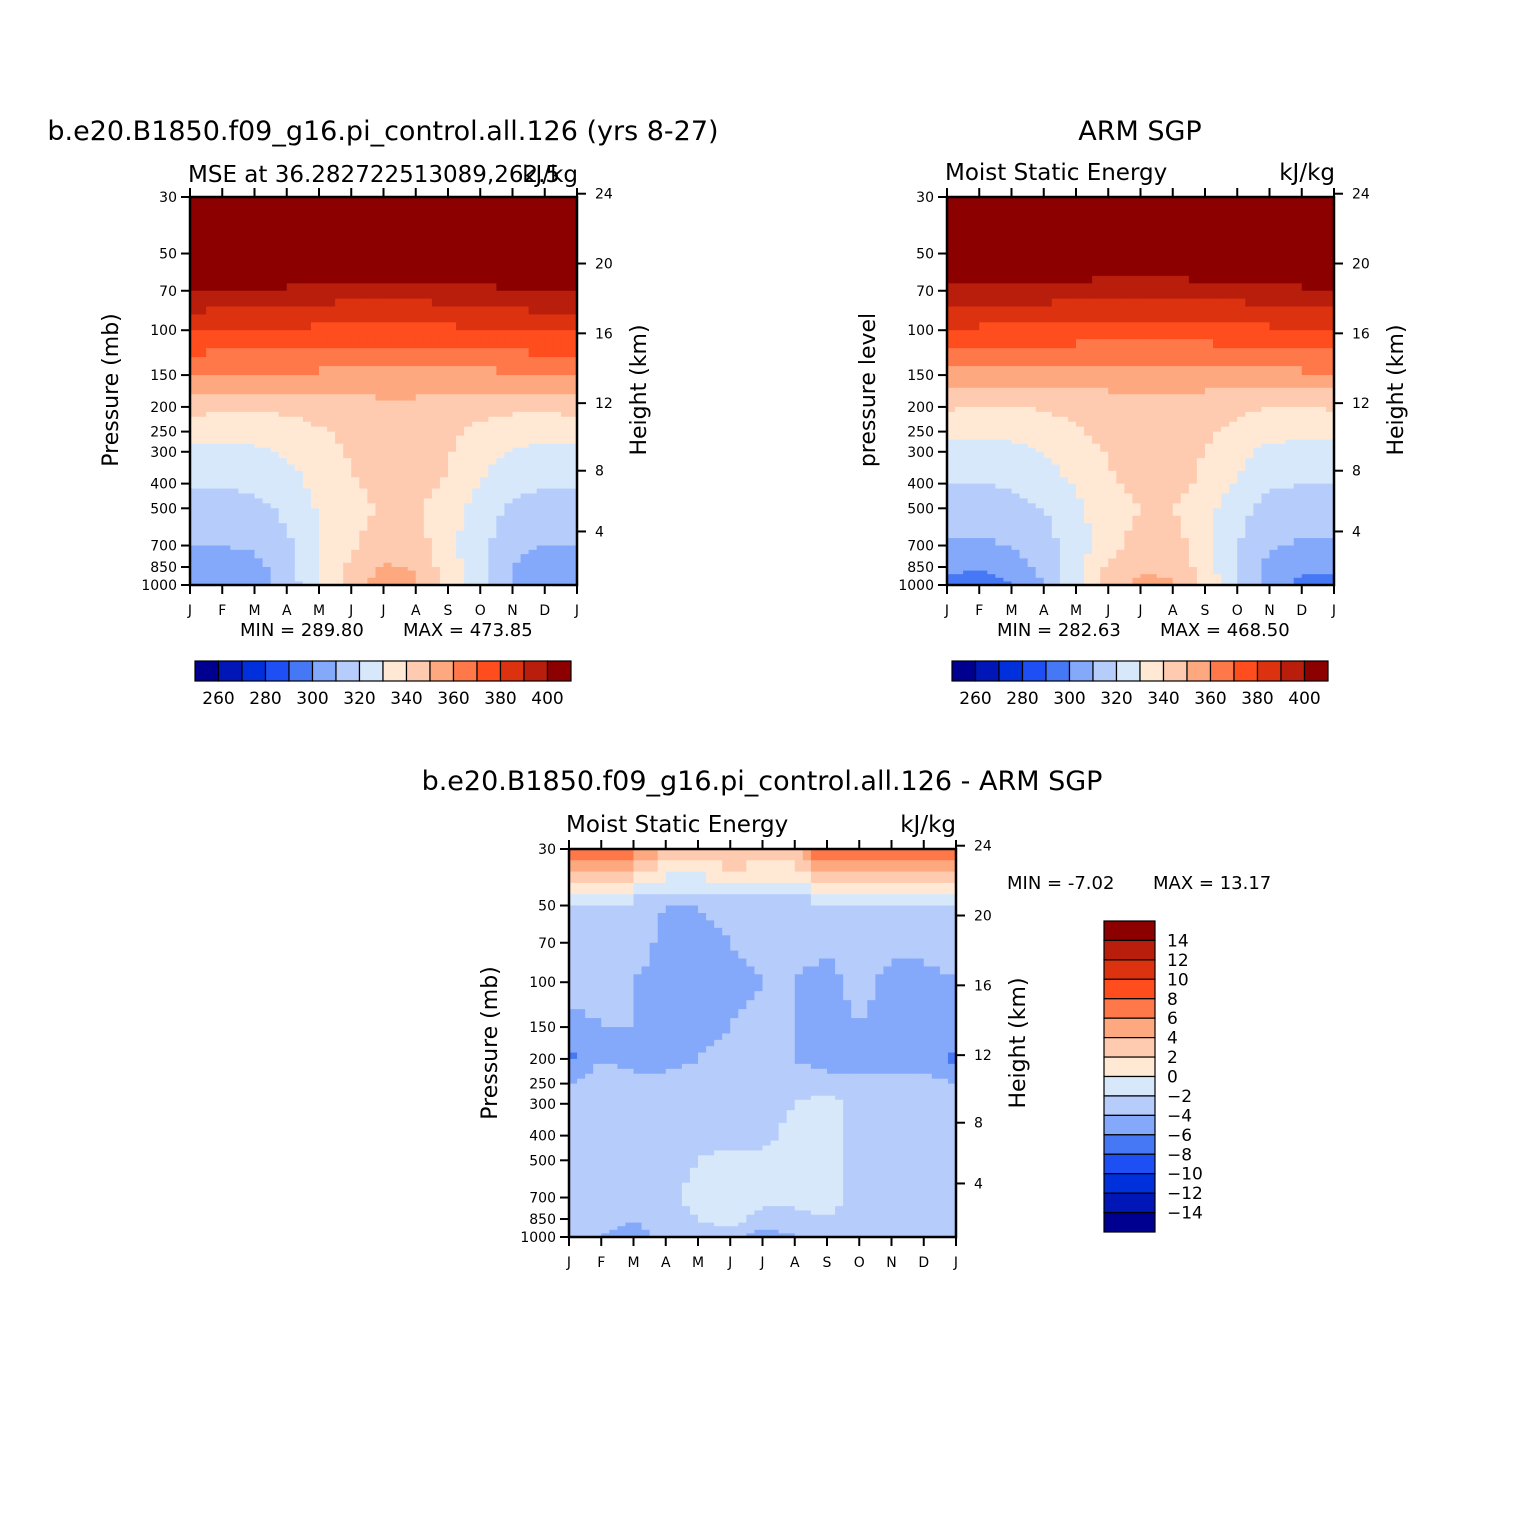  Describe the element at coordinates (383, 391) in the screenshot. I see `contour-fill-cells` at that location.